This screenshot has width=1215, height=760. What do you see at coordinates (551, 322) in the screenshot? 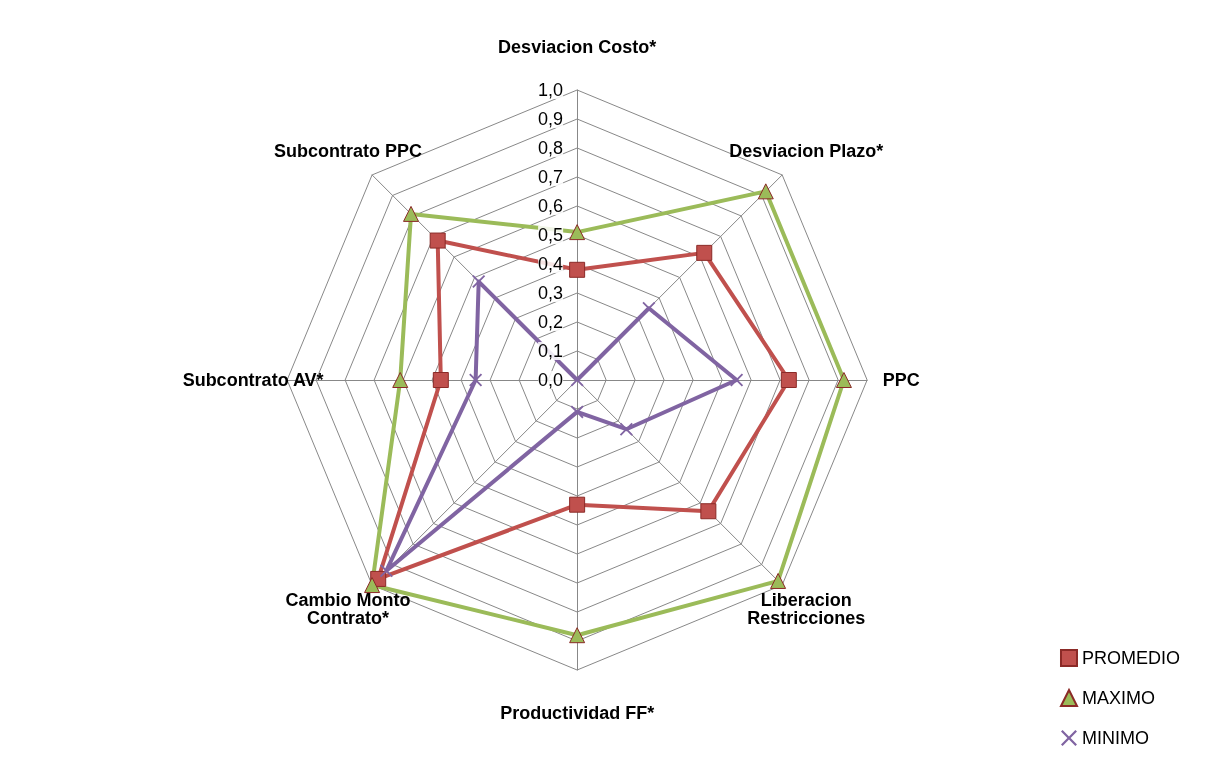
I see `y-tick-label: 0,2` at bounding box center [551, 322].